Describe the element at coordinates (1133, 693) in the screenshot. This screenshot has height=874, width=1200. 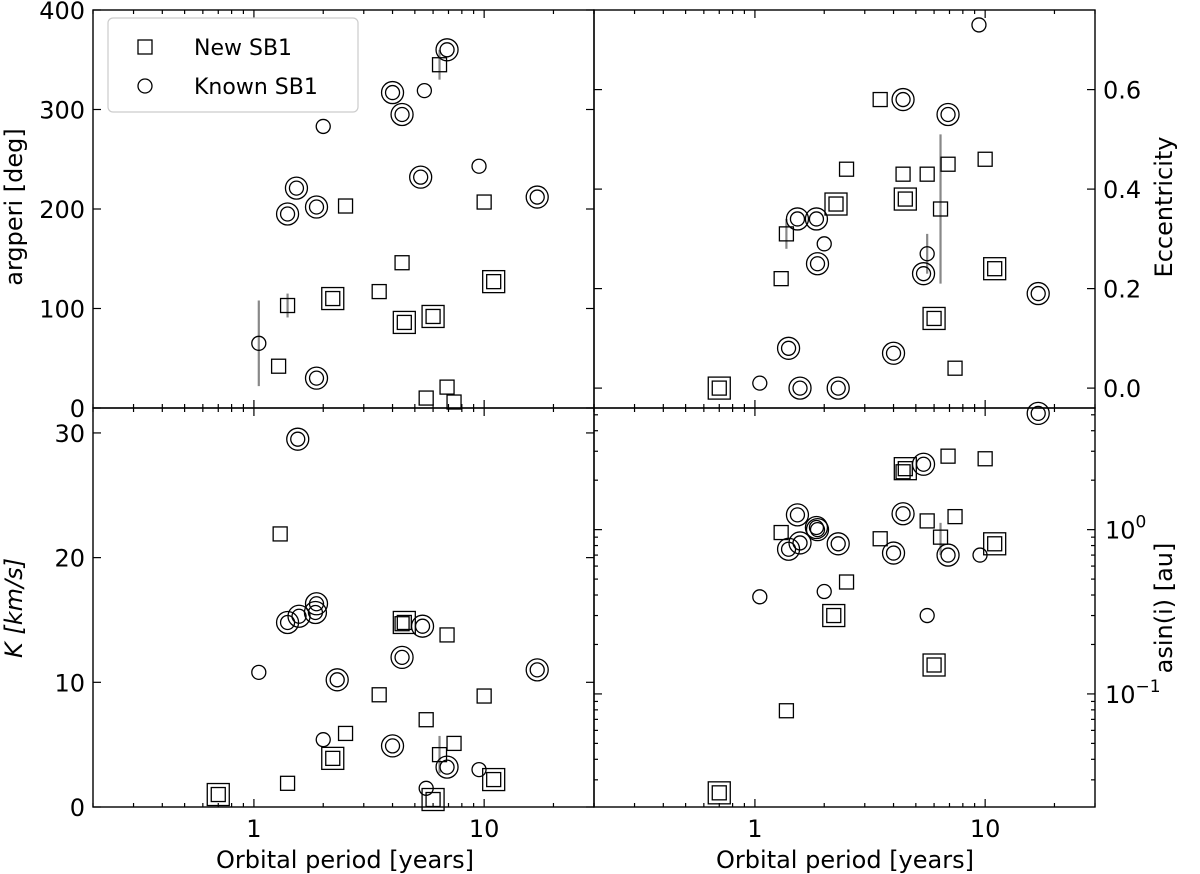
I see `y-tick-label: 10⁻¹` at that location.